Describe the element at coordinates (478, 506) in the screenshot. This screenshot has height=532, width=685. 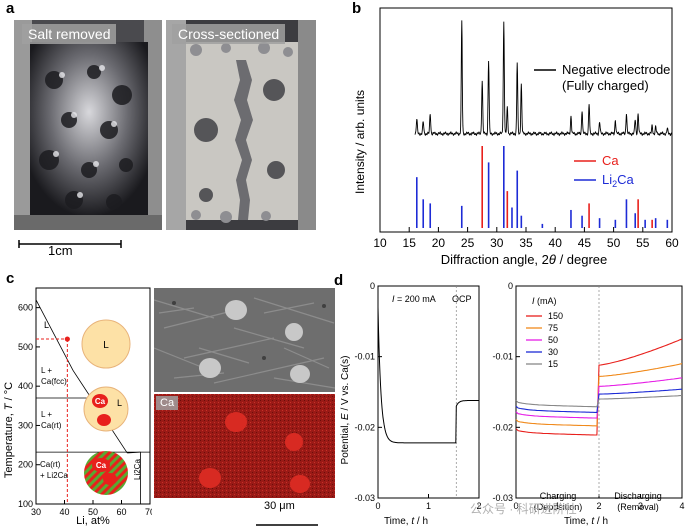
I see `left-x-tick-label: 2` at that location.